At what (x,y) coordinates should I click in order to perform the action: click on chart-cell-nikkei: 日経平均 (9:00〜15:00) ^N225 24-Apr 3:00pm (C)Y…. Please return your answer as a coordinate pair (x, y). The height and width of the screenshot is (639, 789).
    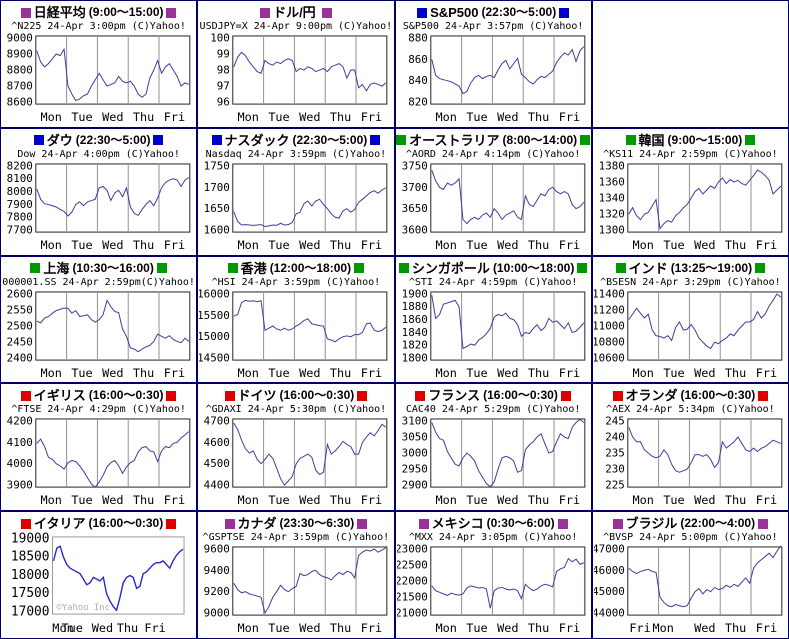
    Looking at the image, I should click on (99, 64).